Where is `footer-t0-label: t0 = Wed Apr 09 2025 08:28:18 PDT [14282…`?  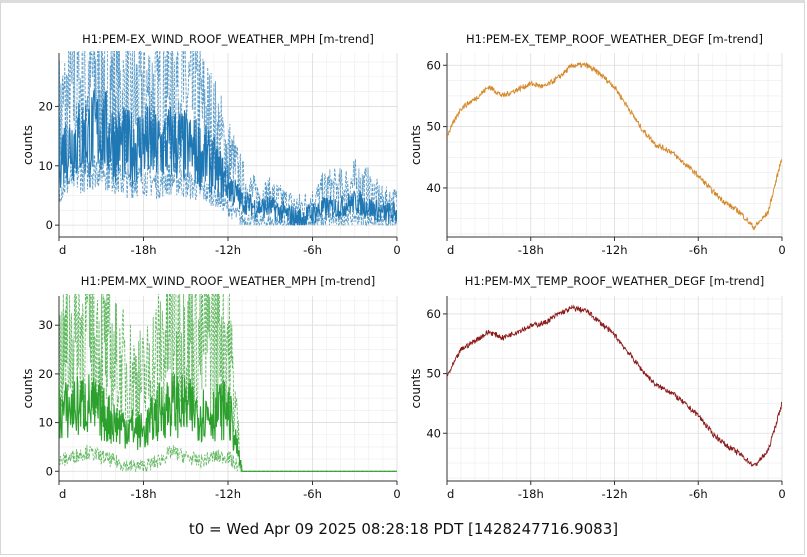 footer-t0-label: t0 = Wed Apr 09 2025 08:28:18 PDT [14282… is located at coordinates (403, 529).